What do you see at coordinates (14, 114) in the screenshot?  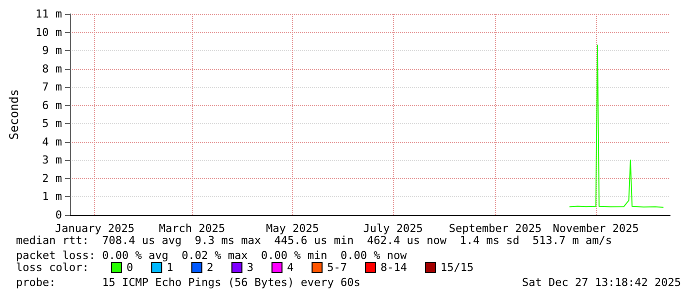 I see `y-axis-title: Seconds` at bounding box center [14, 114].